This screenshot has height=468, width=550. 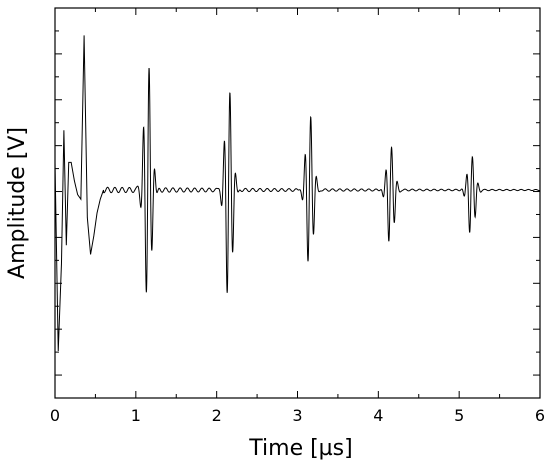 What do you see at coordinates (300, 448) in the screenshot?
I see `x-axis-label: Time [µs]` at bounding box center [300, 448].